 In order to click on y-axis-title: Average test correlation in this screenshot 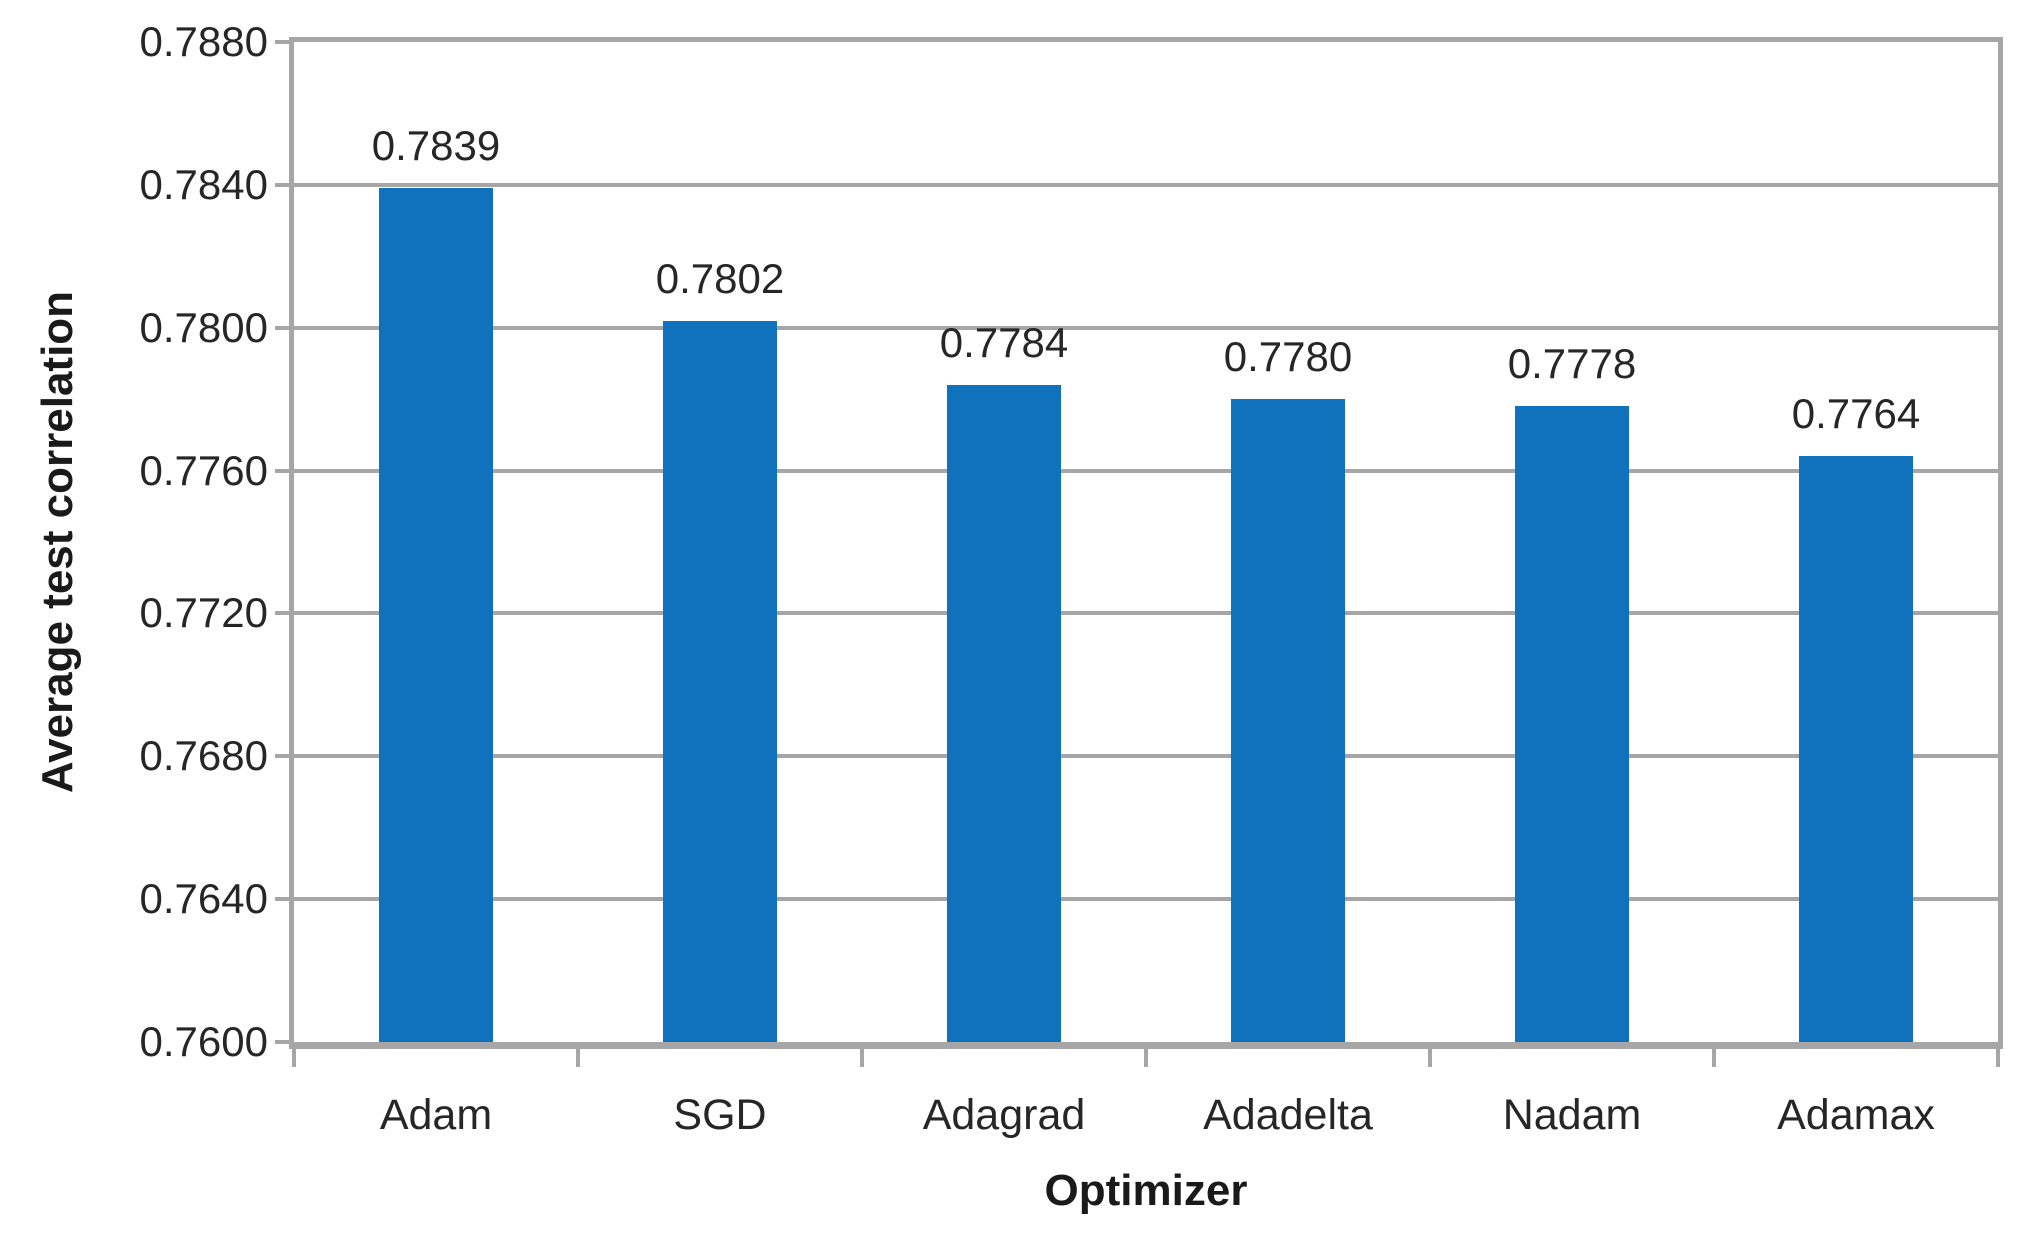, I will do `click(57, 542)`.